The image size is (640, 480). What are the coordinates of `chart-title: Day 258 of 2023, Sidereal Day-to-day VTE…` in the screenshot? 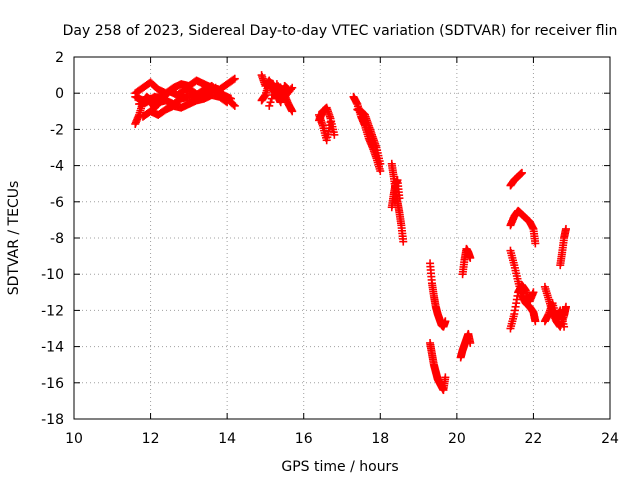 It's located at (340, 31).